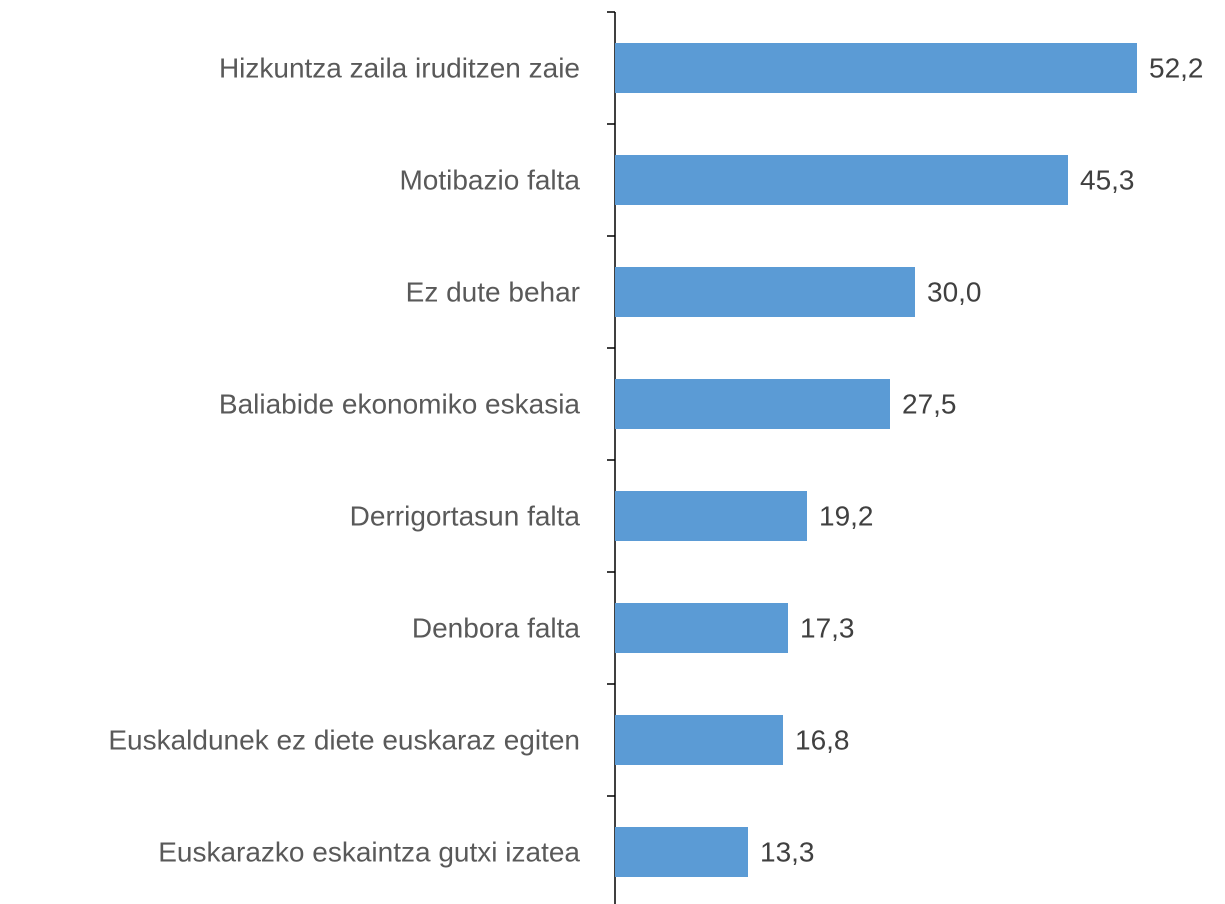  Describe the element at coordinates (1107, 179) in the screenshot. I see `data-label: 45,3` at that location.